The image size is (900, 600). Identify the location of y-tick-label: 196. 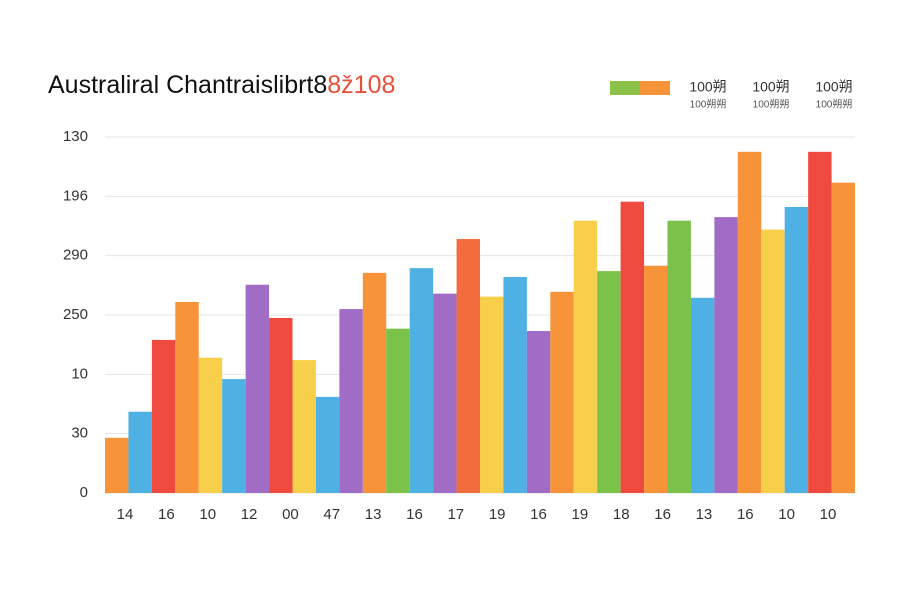
(75, 195).